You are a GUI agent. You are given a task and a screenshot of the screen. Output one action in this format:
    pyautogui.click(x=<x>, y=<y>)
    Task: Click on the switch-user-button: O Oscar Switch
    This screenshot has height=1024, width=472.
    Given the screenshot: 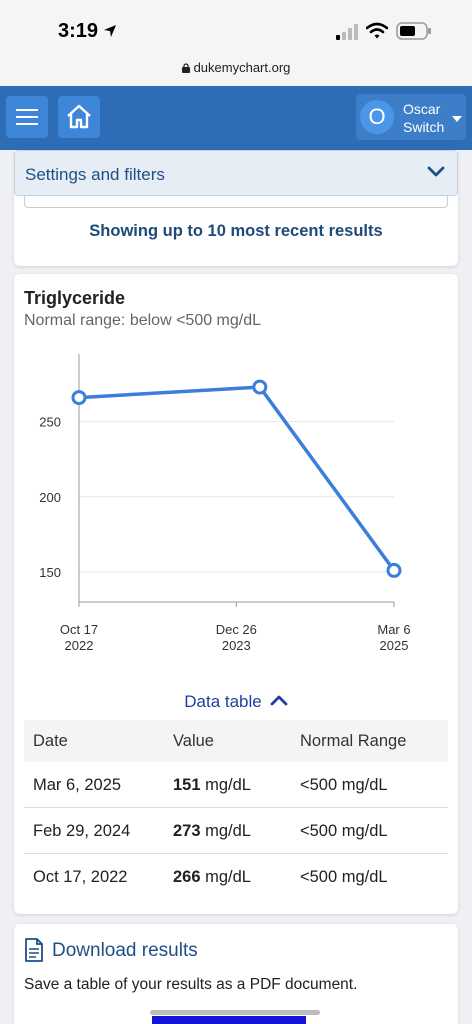 What is the action you would take?
    pyautogui.click(x=411, y=117)
    